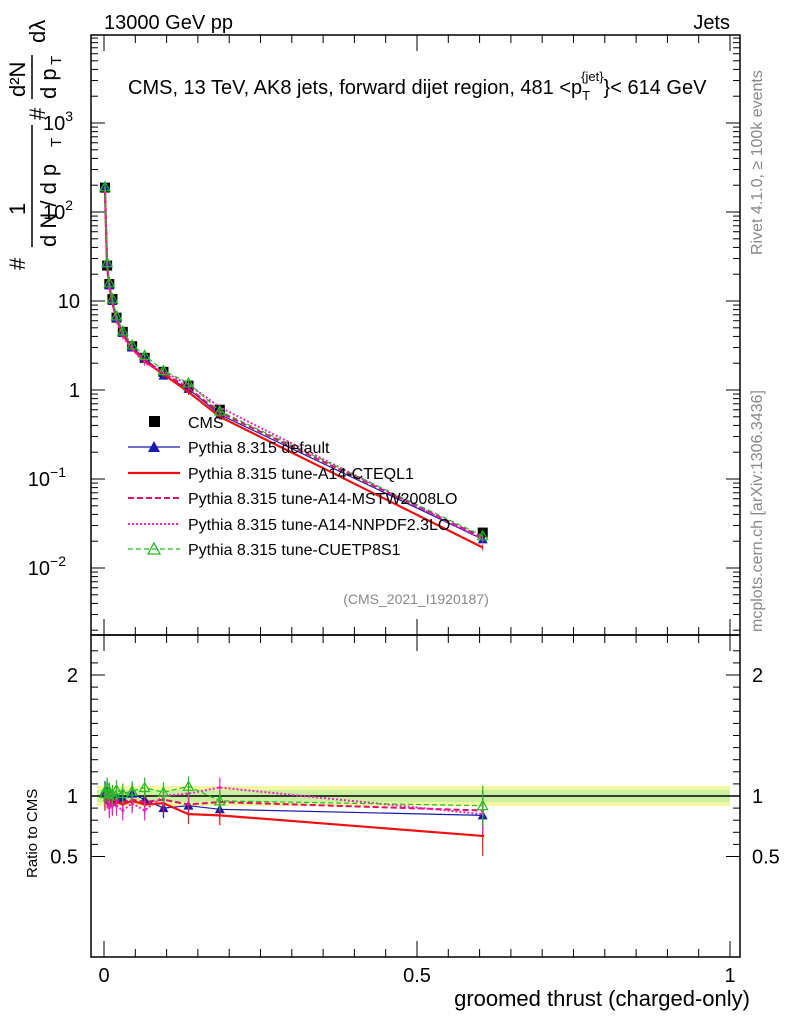 The height and width of the screenshot is (1024, 786). Describe the element at coordinates (729, 976) in the screenshot. I see `x-tick-label: 1` at that location.